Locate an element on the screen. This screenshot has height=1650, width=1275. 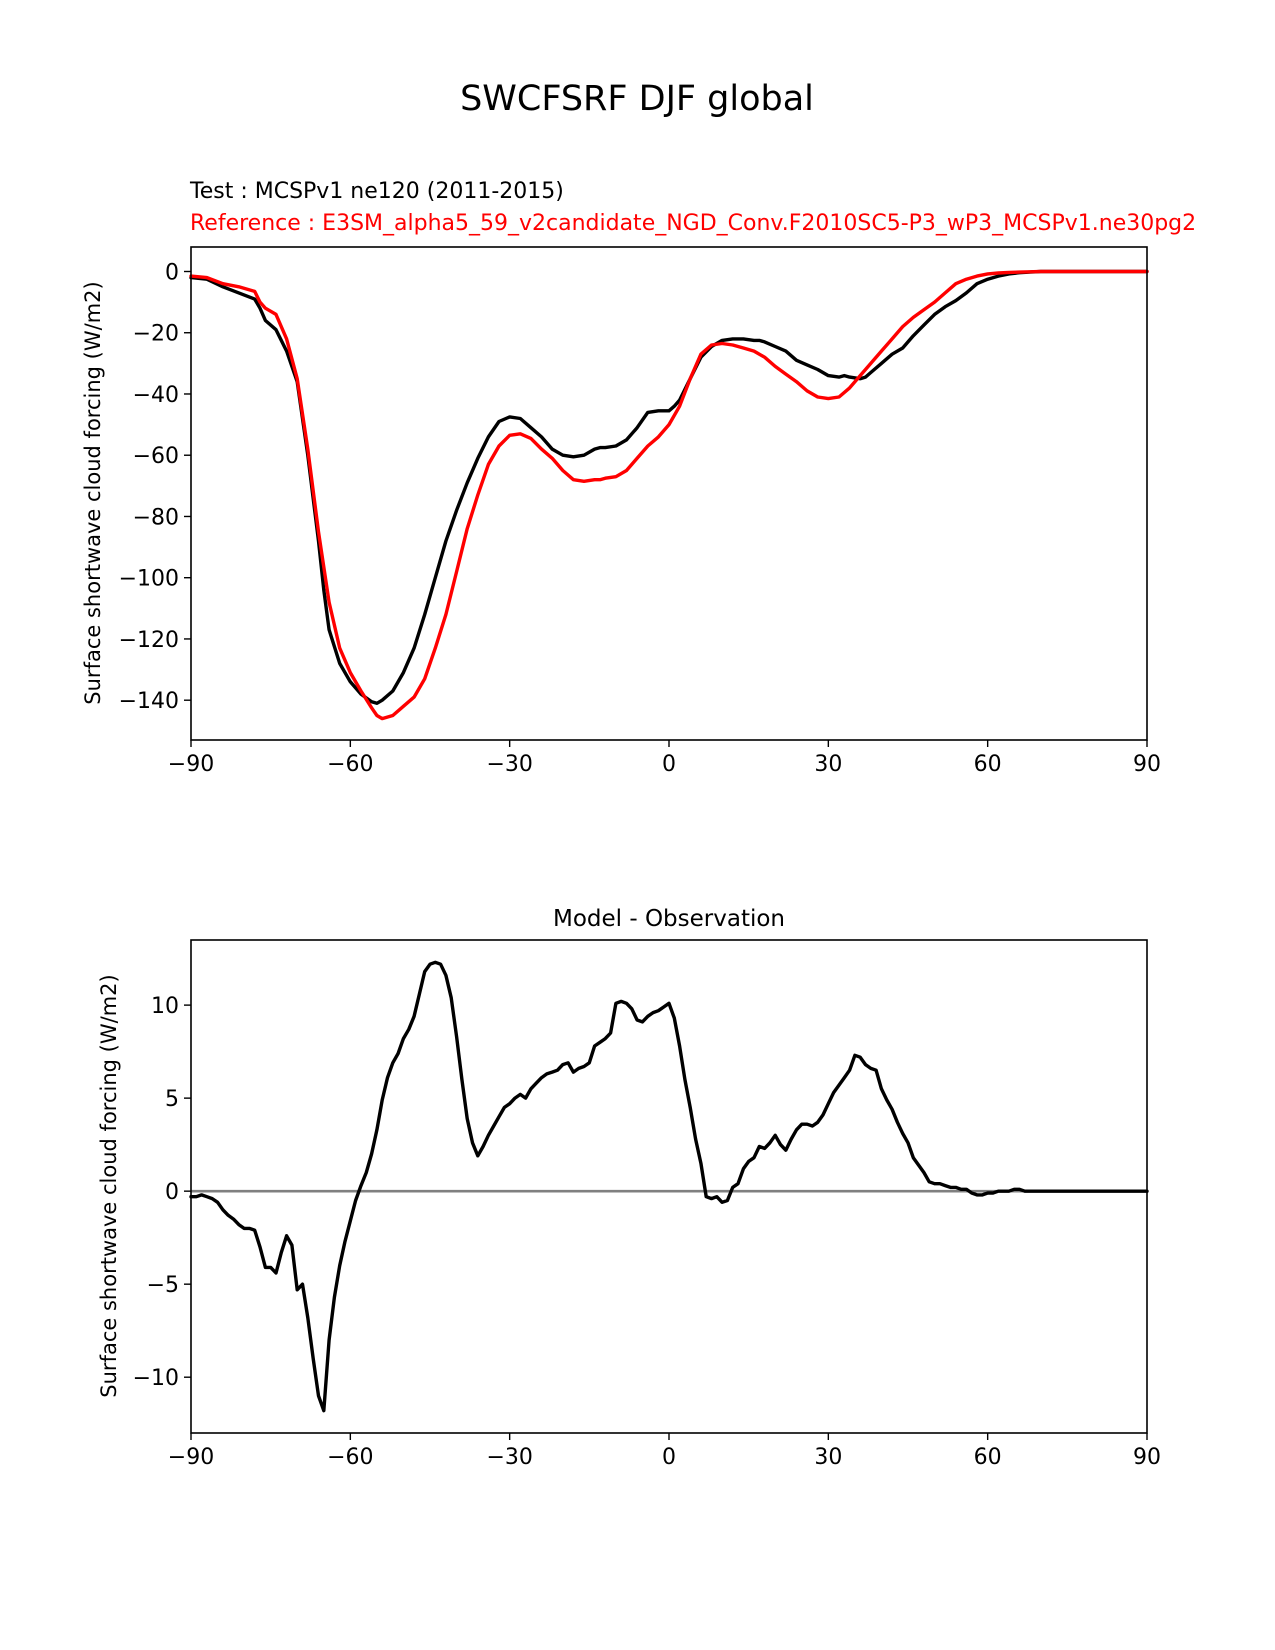
figure-title: SWCFSRF DJF global is located at coordinates (637, 99).